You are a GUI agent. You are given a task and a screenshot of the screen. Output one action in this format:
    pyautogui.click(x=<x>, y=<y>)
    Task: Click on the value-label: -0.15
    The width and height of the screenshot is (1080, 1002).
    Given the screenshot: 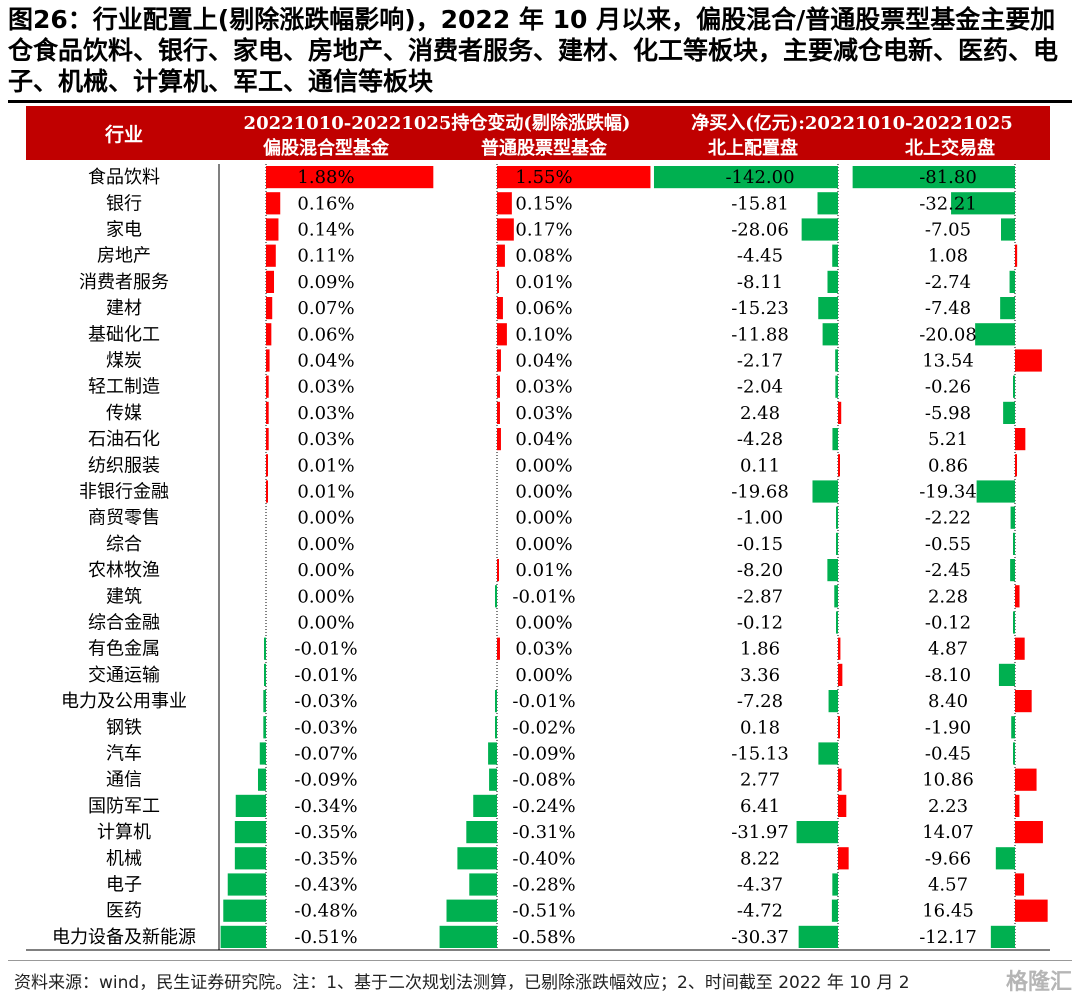 What is the action you would take?
    pyautogui.click(x=760, y=544)
    